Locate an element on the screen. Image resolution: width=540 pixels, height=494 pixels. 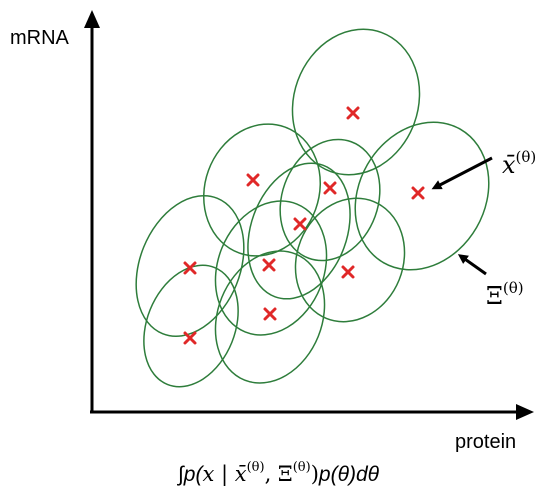
mean-label: x̄(θ) is located at coordinates (519, 163).